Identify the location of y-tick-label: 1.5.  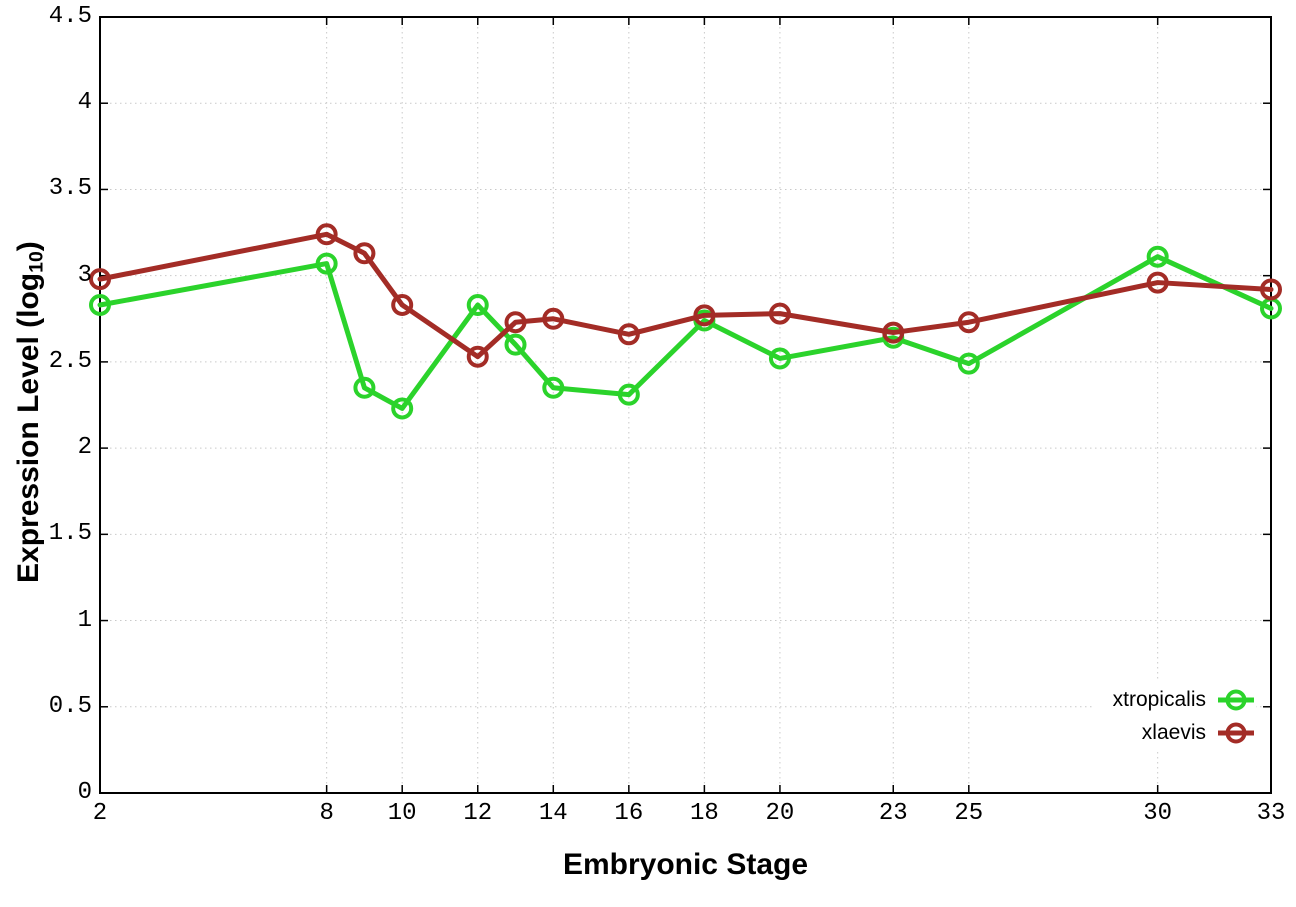
(70, 534).